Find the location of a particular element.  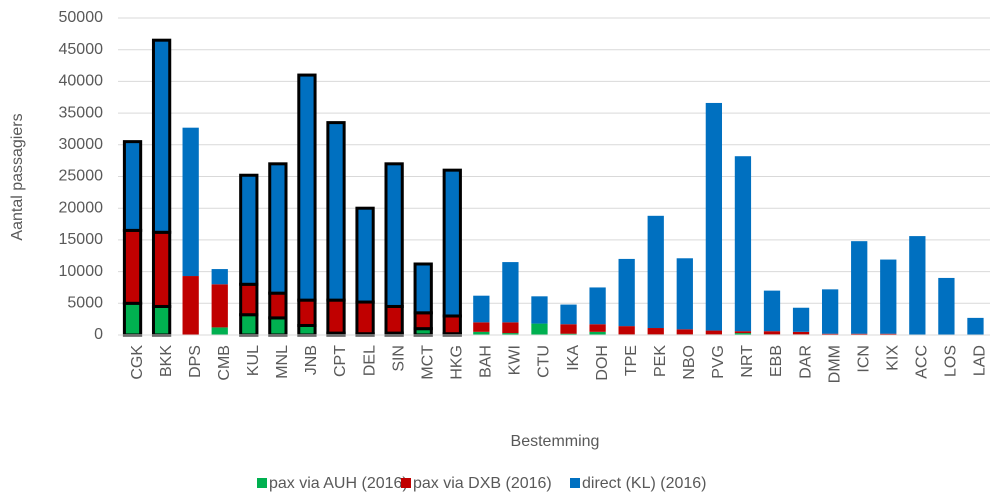

x-tick-label: JNB is located at coordinates (311, 360).